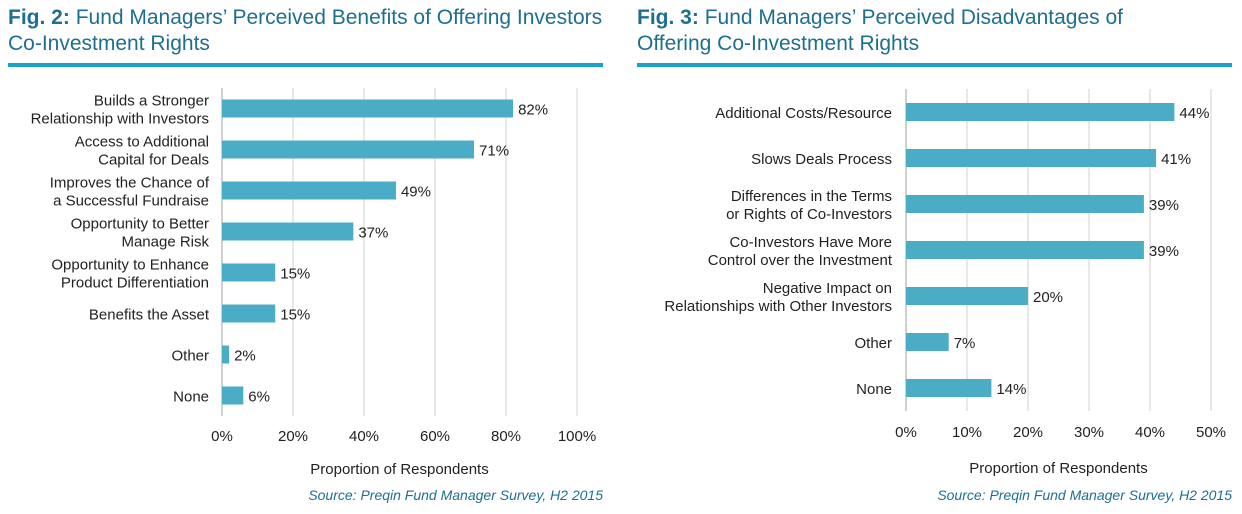 The image size is (1242, 514). What do you see at coordinates (1194, 113) in the screenshot?
I see `data-label: 44%` at bounding box center [1194, 113].